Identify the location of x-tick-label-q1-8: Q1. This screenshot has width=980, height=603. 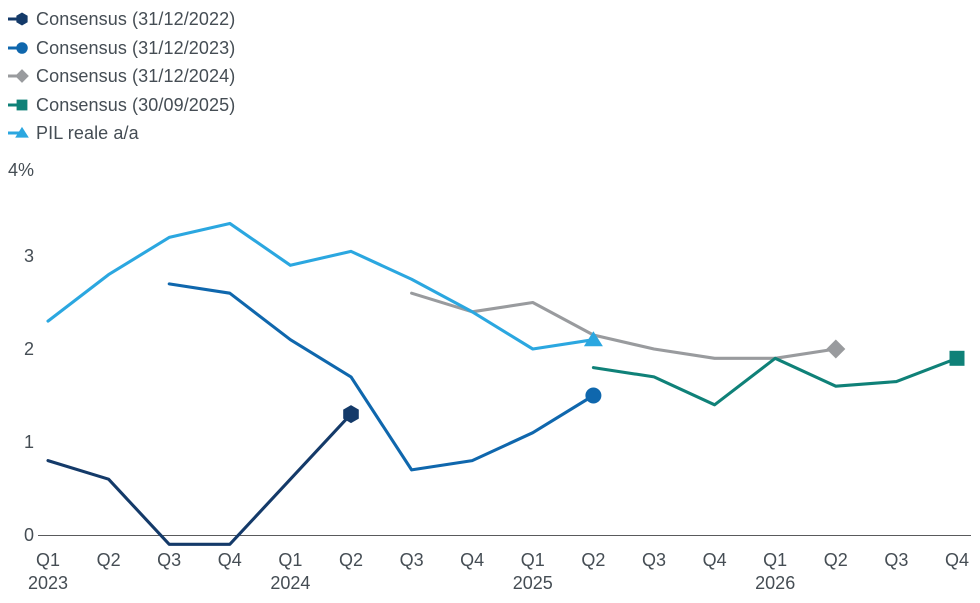
(532, 560).